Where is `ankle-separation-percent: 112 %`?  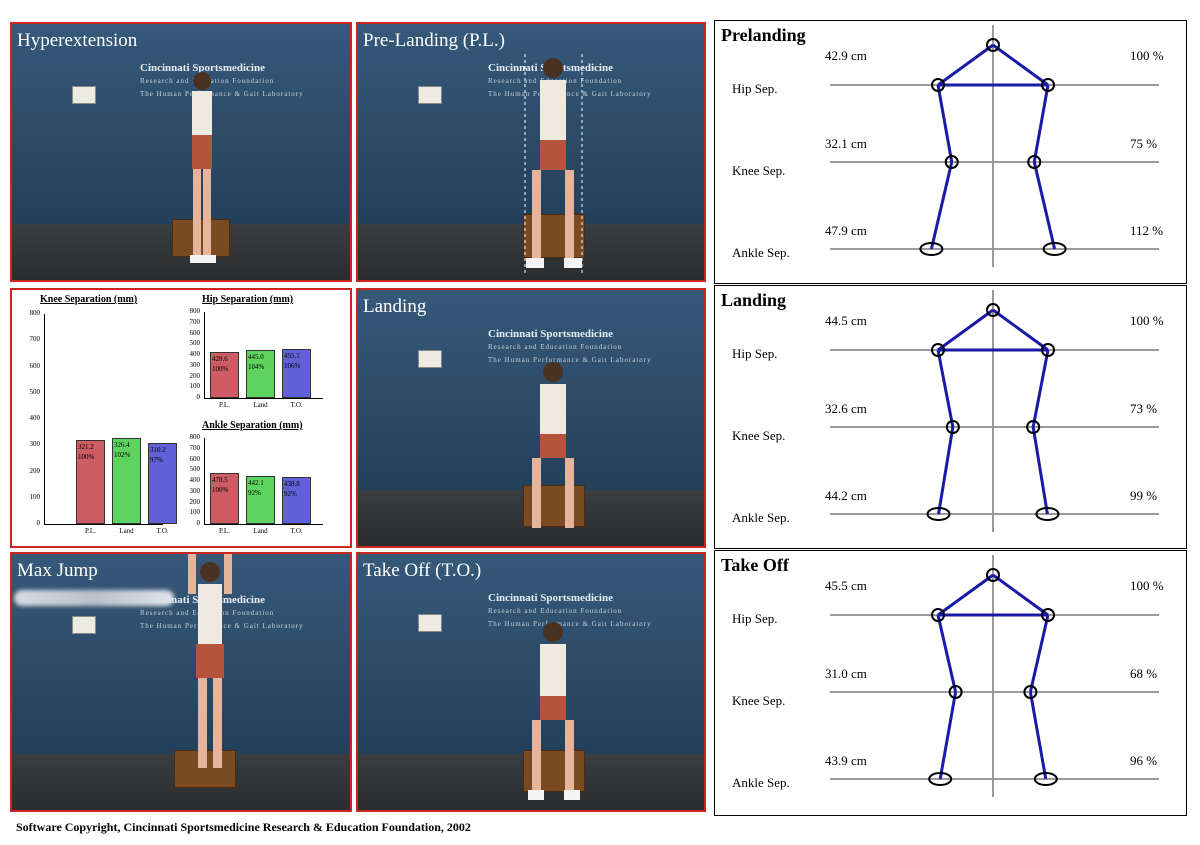
ankle-separation-percent: 112 % is located at coordinates (1147, 230).